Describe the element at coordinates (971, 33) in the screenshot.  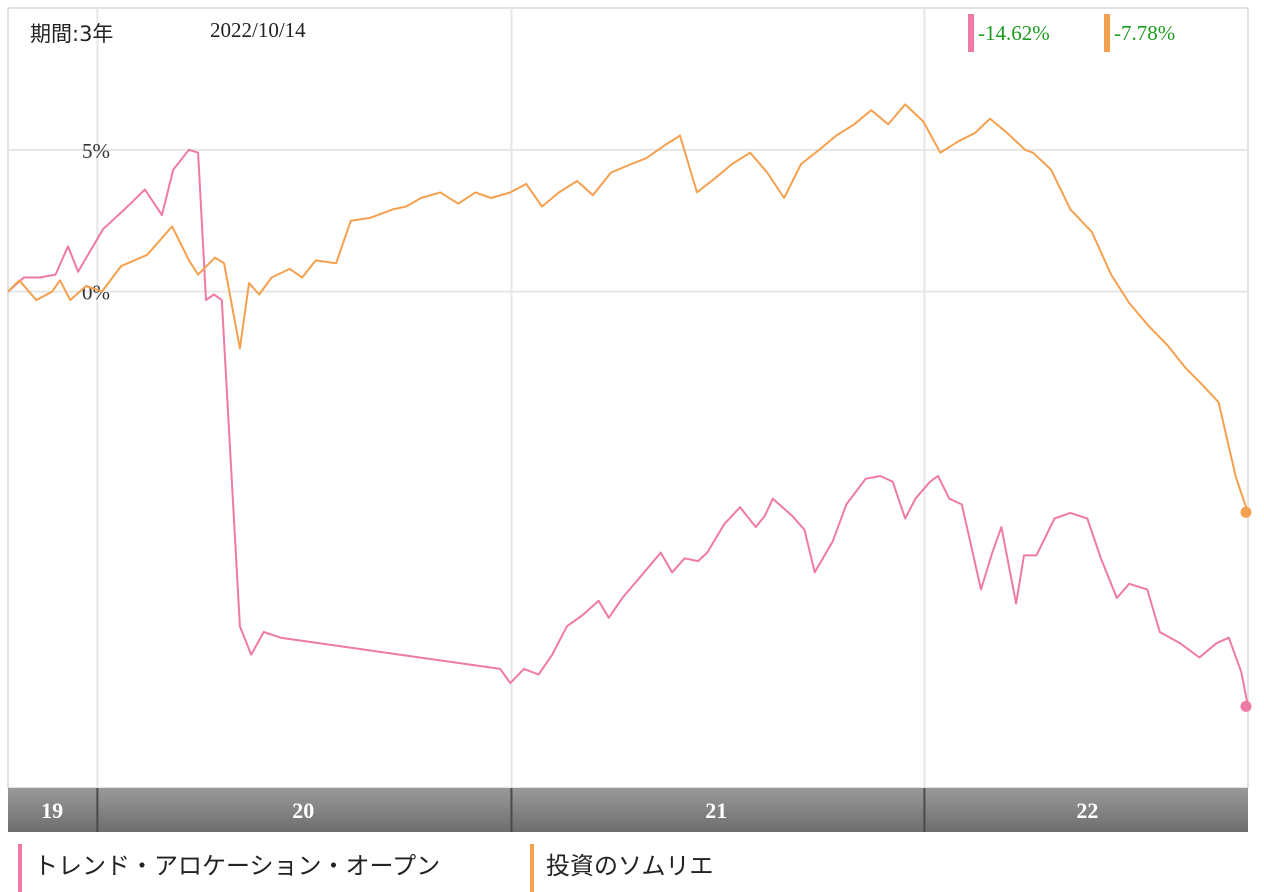
I see `series-1-marker` at that location.